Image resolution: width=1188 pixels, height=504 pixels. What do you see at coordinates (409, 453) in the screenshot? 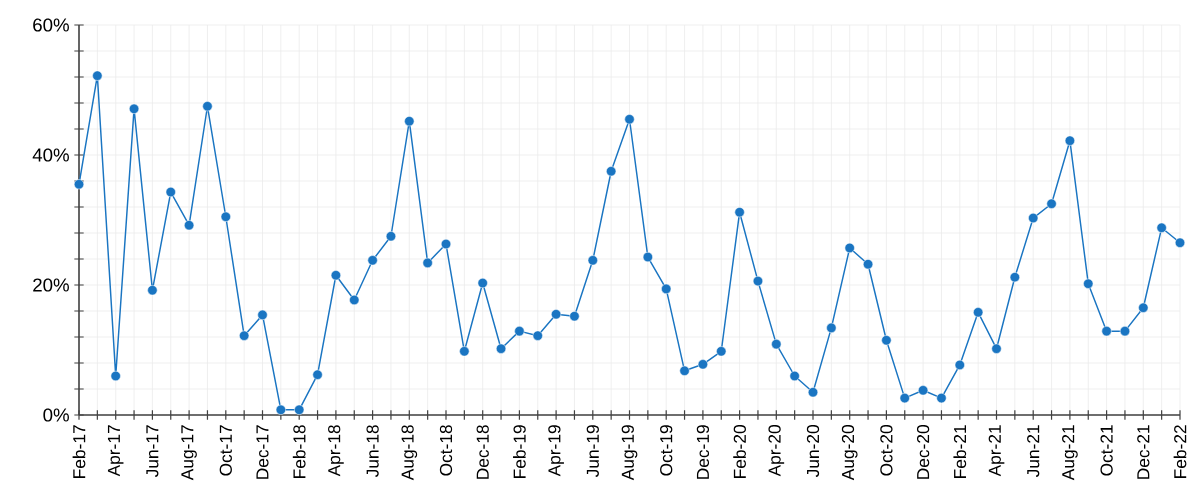
I see `x-tick-label: Aug-18` at bounding box center [409, 453].